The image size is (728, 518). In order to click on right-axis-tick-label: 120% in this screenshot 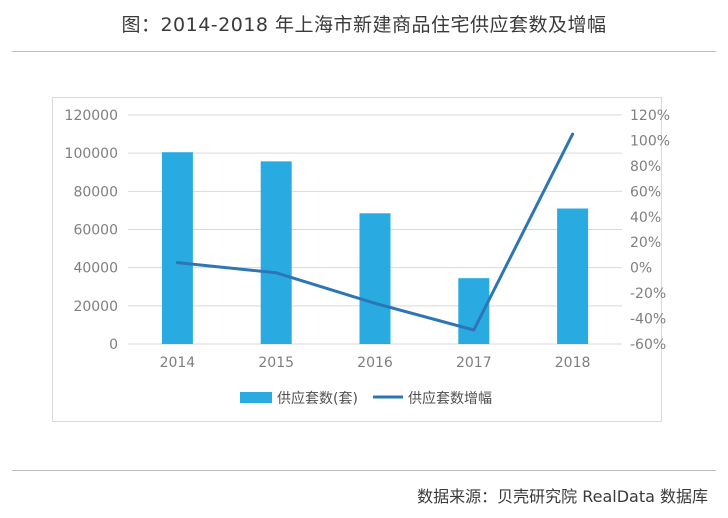, I will do `click(650, 116)`.